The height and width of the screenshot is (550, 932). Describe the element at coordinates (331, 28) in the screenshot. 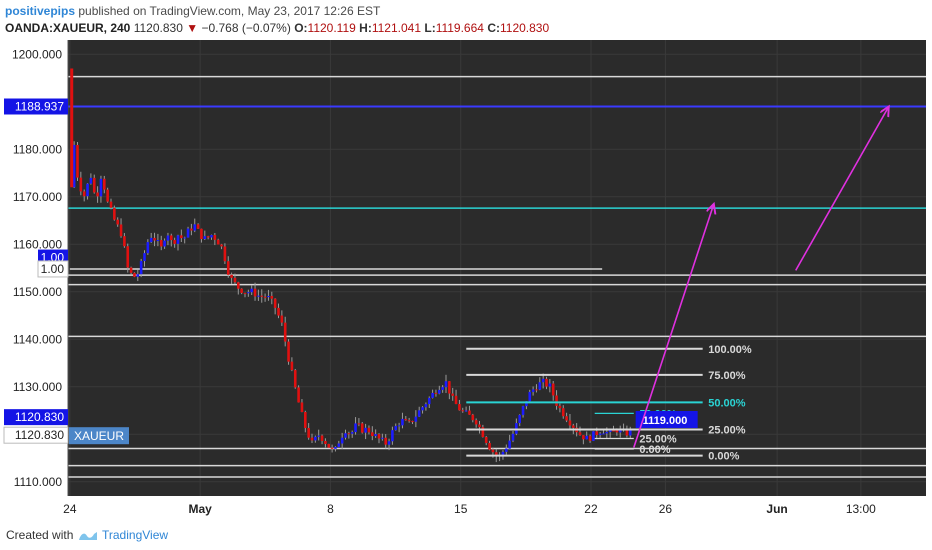

I see `open-value: 1120.119` at that location.